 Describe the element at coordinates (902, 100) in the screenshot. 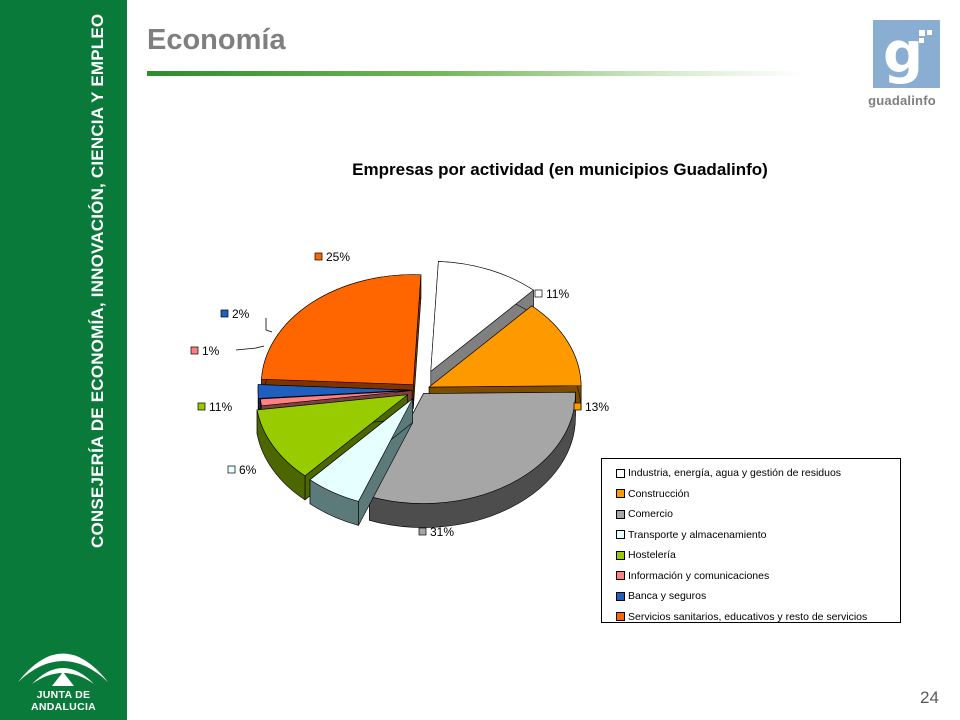

I see `guadalinfo-logo-text: guadalinfo` at that location.